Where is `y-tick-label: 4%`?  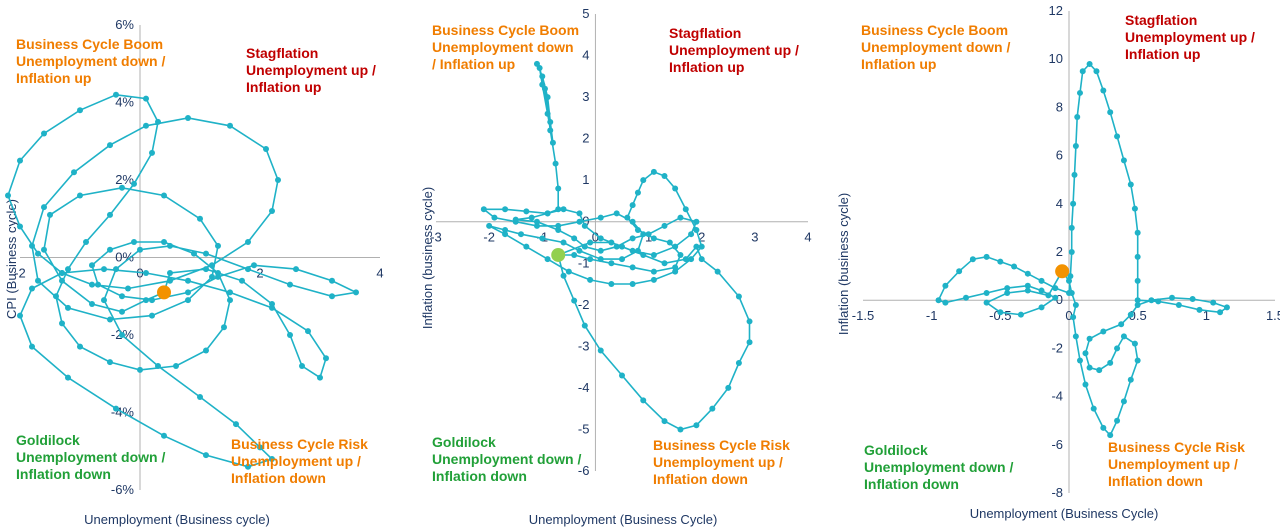 y-tick-label: 4% is located at coordinates (124, 102).